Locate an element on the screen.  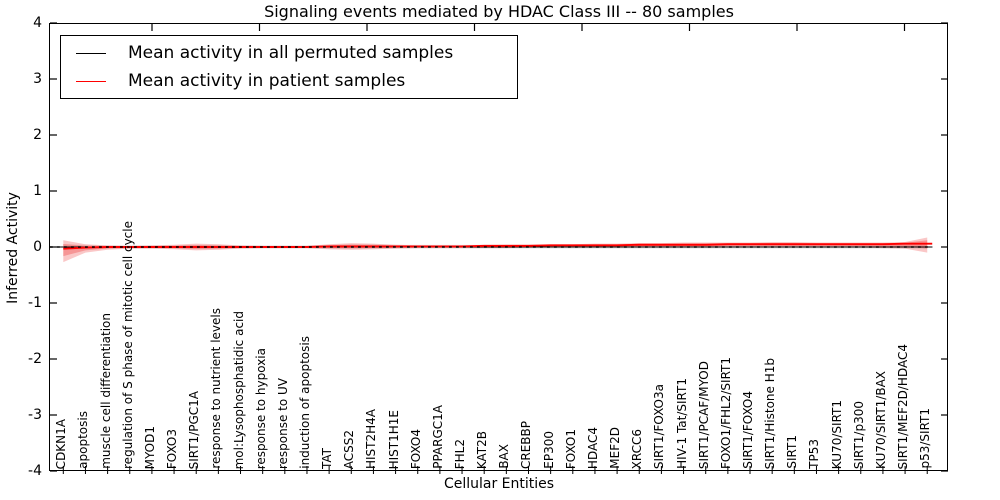
y-tick-label: 0 is located at coordinates (37, 247).